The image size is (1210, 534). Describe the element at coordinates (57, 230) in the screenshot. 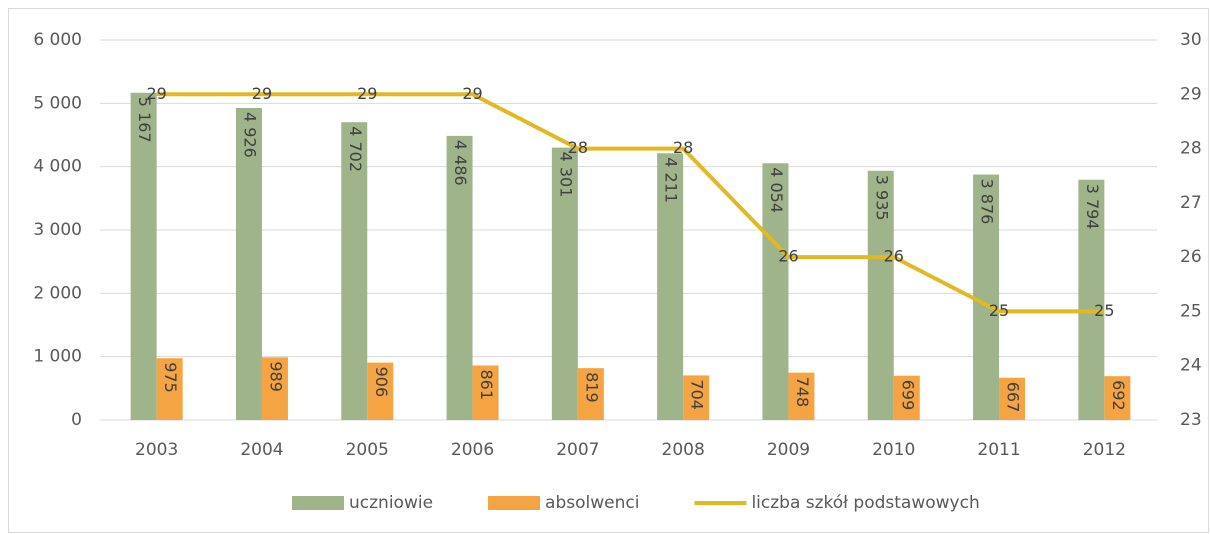

I see `y-tick-label: 3 000` at that location.